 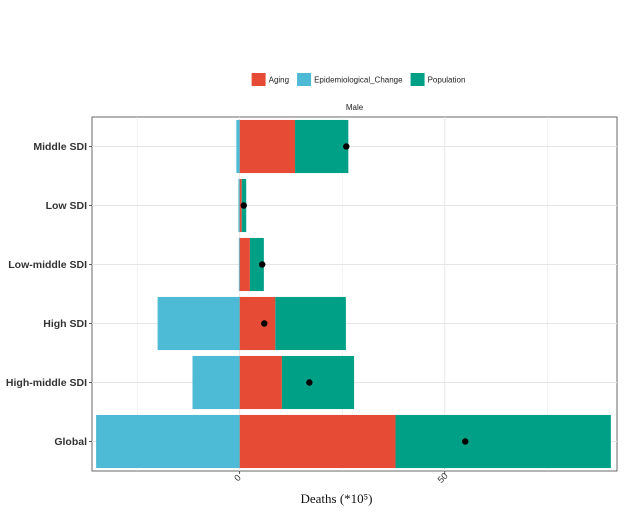 What do you see at coordinates (417, 79) in the screenshot?
I see `legend-key-population` at bounding box center [417, 79].